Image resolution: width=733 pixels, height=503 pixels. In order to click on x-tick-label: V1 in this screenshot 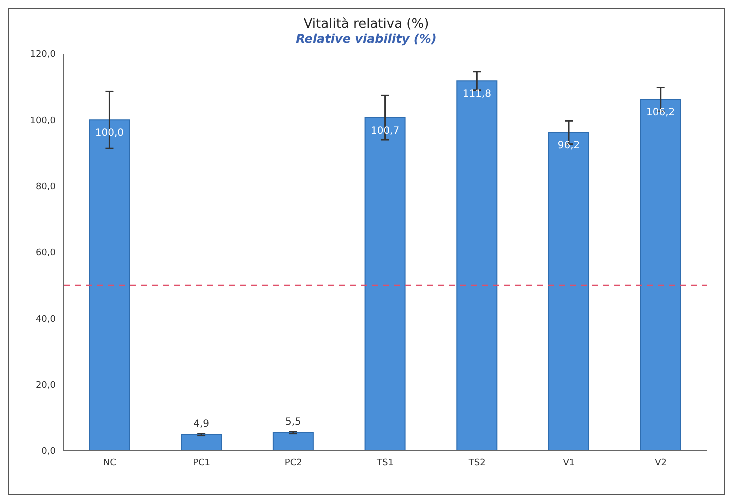, I will do `click(569, 463)`.